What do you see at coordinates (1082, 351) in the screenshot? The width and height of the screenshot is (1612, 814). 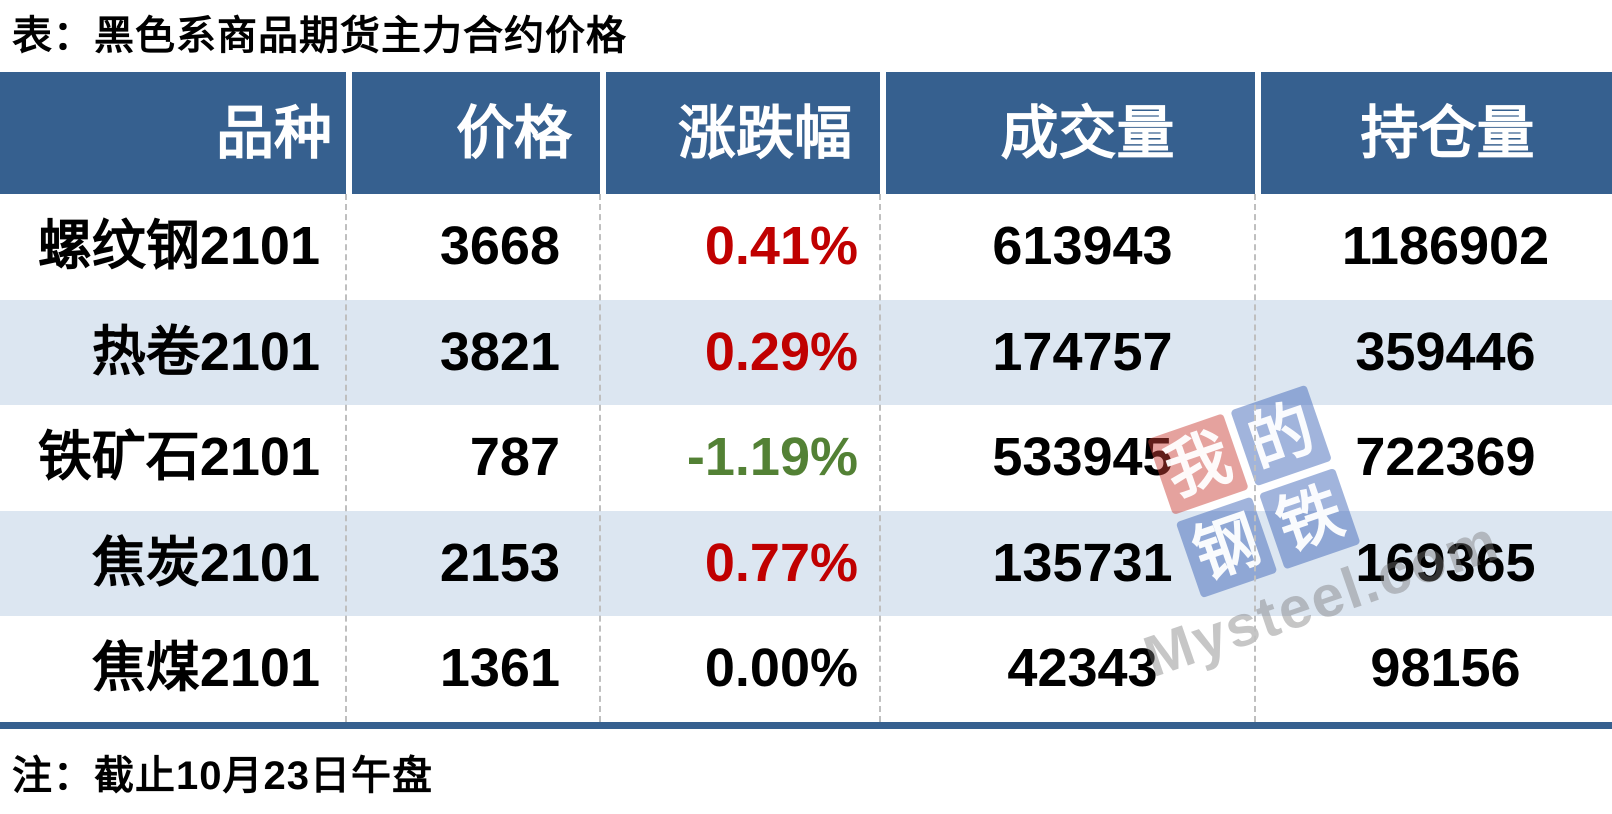 I see `volume-cell: 174757` at bounding box center [1082, 351].